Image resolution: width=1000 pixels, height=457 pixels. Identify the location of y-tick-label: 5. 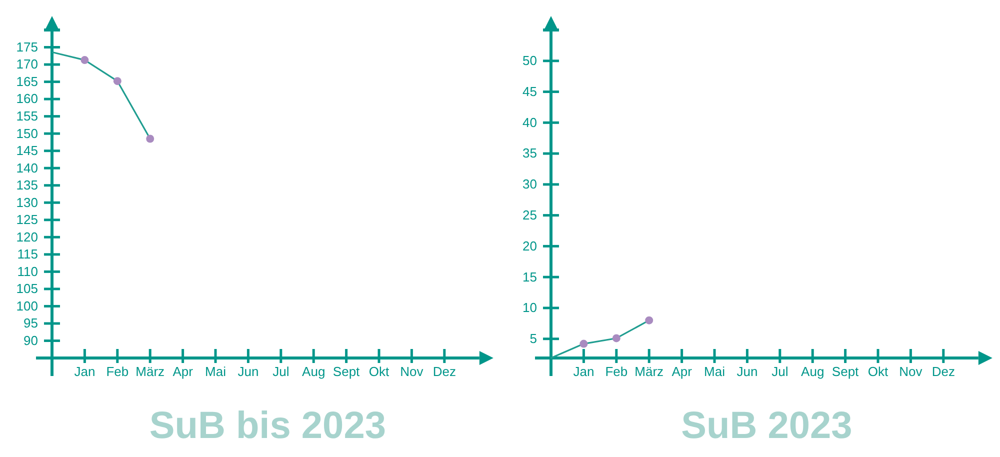
(533, 338).